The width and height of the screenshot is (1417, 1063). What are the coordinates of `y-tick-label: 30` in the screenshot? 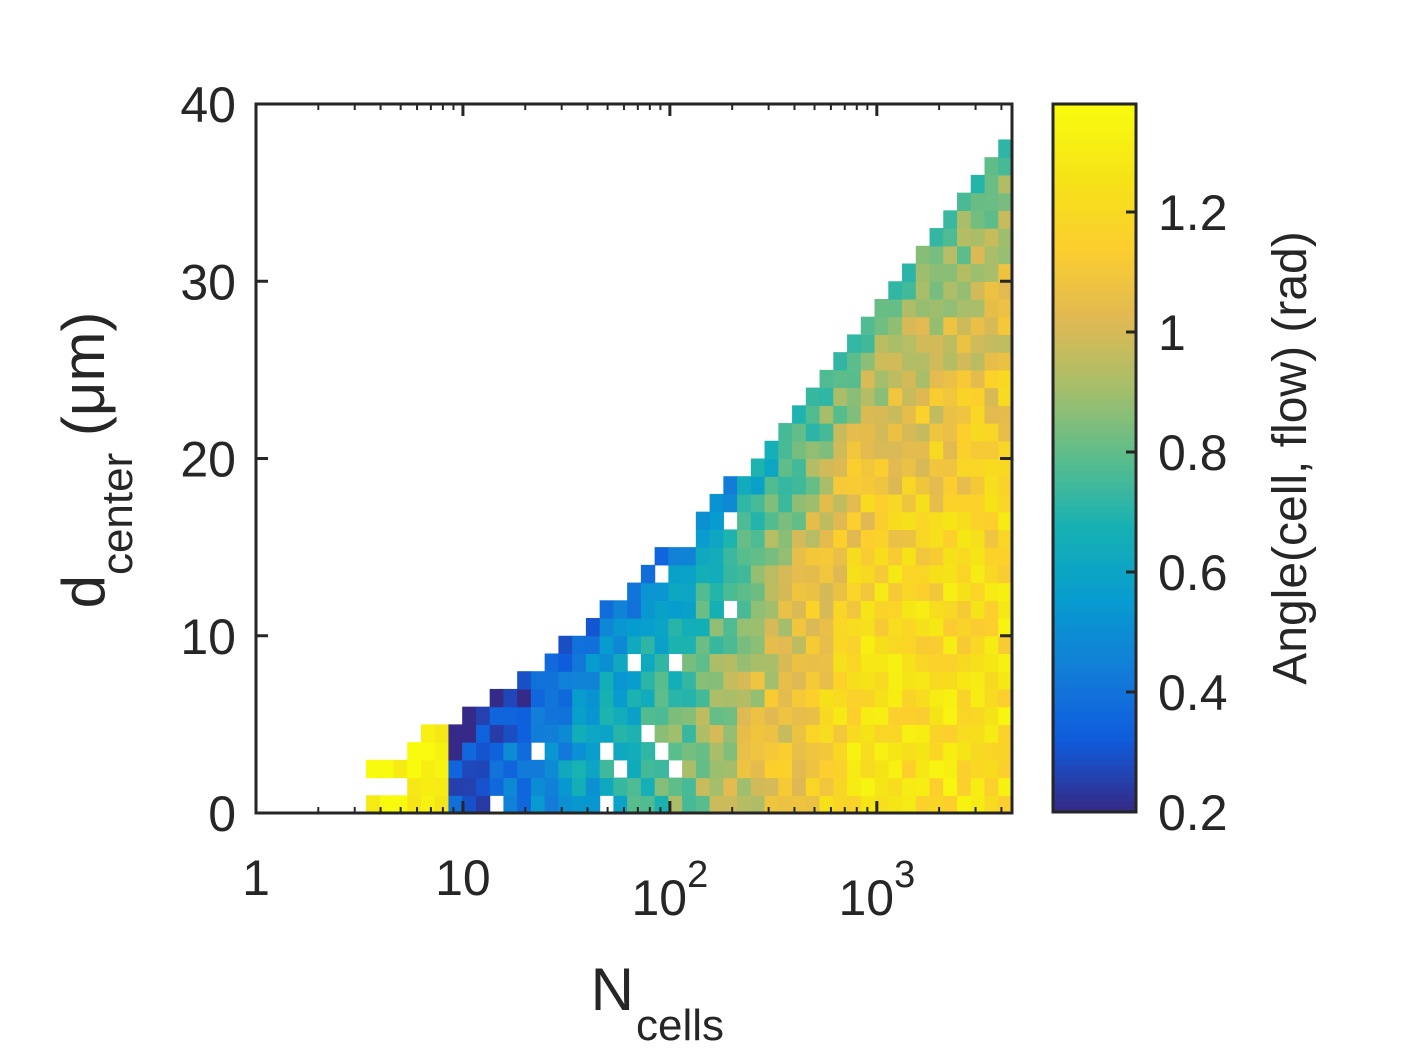 It's located at (208, 282).